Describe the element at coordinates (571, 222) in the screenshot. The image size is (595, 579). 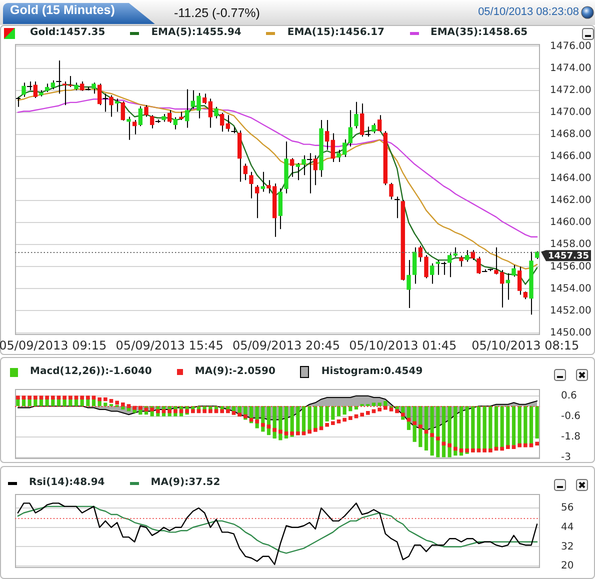
I see `y-tick-label: 1460.00` at that location.